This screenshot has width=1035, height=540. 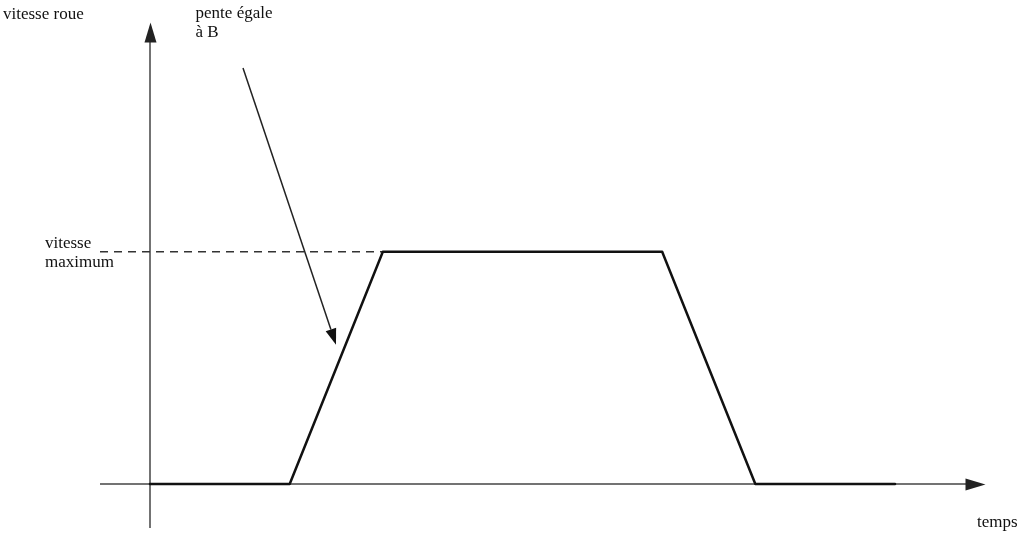 What do you see at coordinates (997, 521) in the screenshot?
I see `x-axis-title: temps` at bounding box center [997, 521].